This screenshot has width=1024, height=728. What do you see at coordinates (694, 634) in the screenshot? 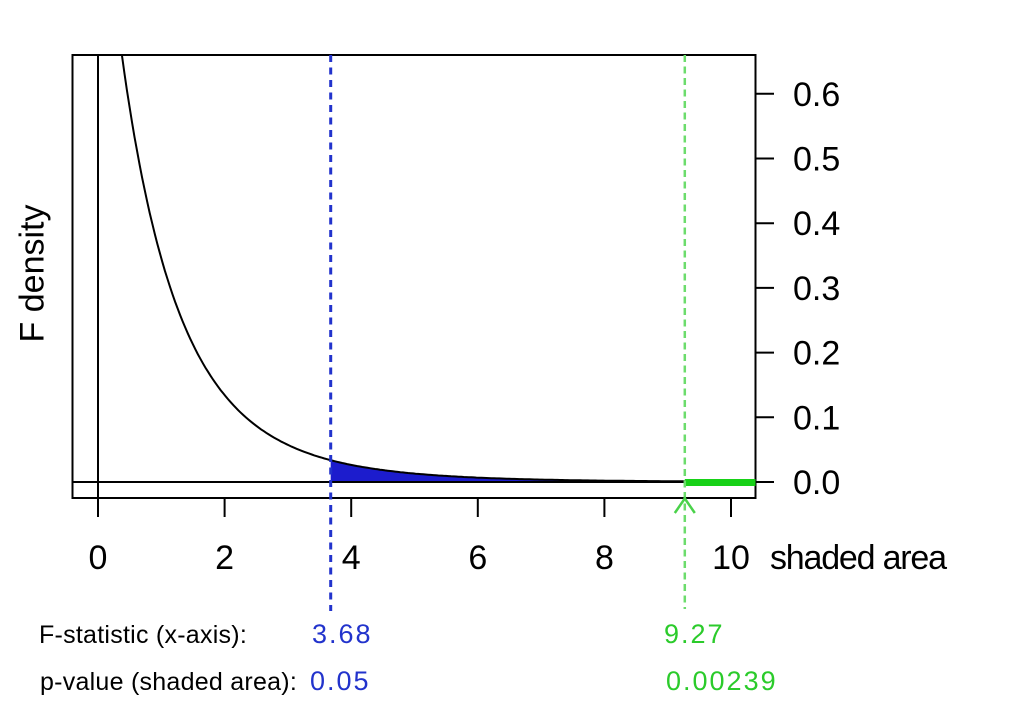
I see `svg-text: 9.27` at bounding box center [694, 634].